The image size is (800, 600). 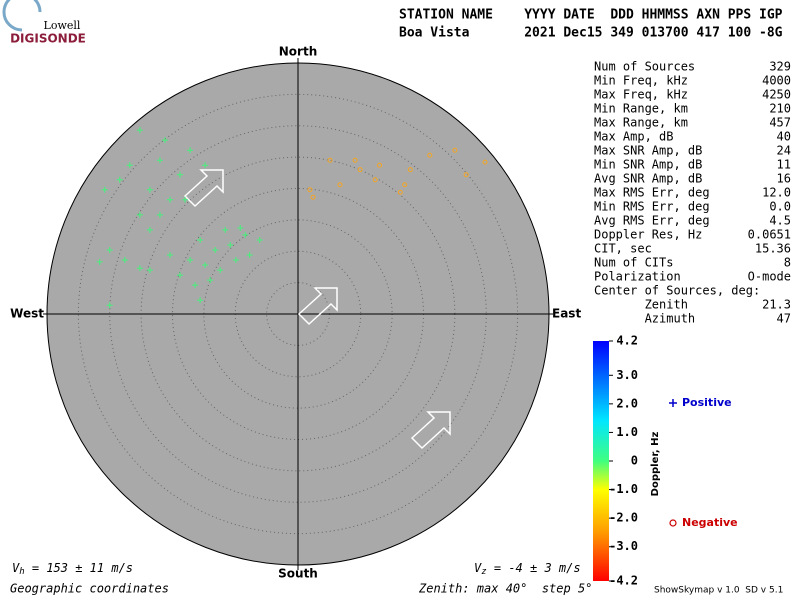 I want to click on stat-value: 210, so click(x=780, y=109).